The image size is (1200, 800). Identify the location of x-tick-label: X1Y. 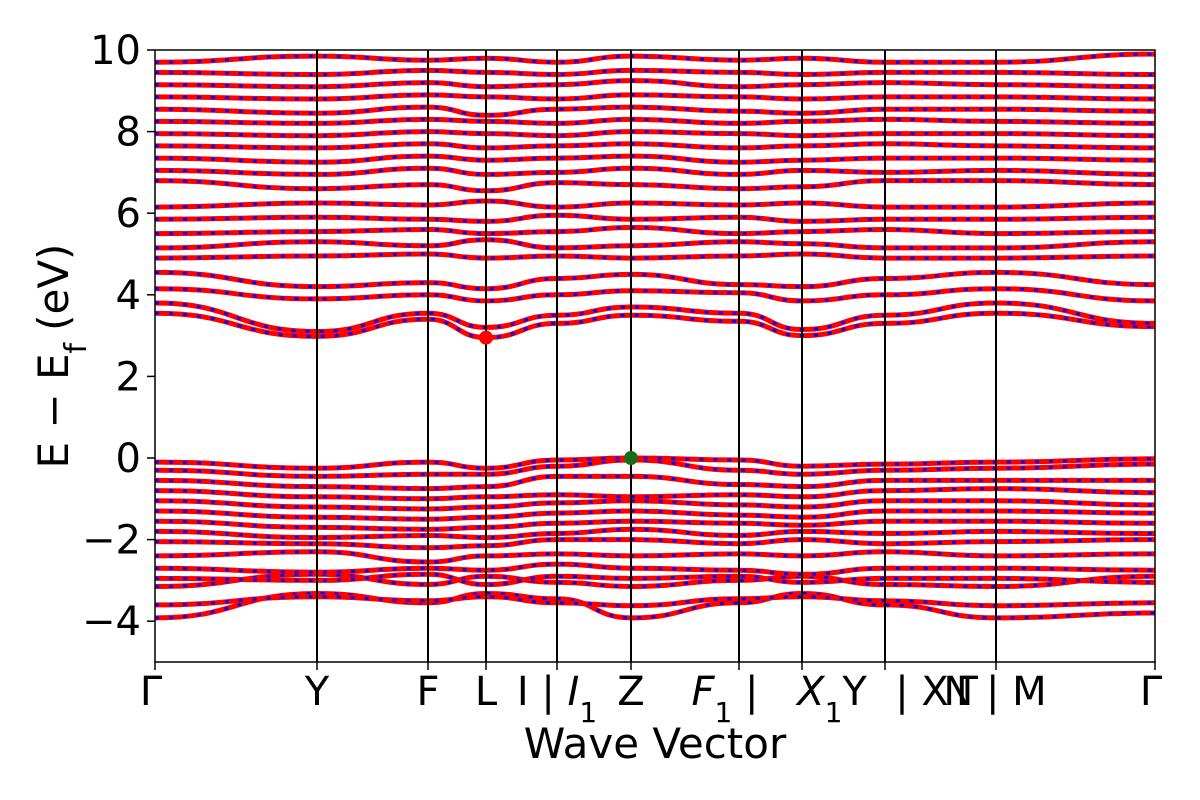
(831, 699).